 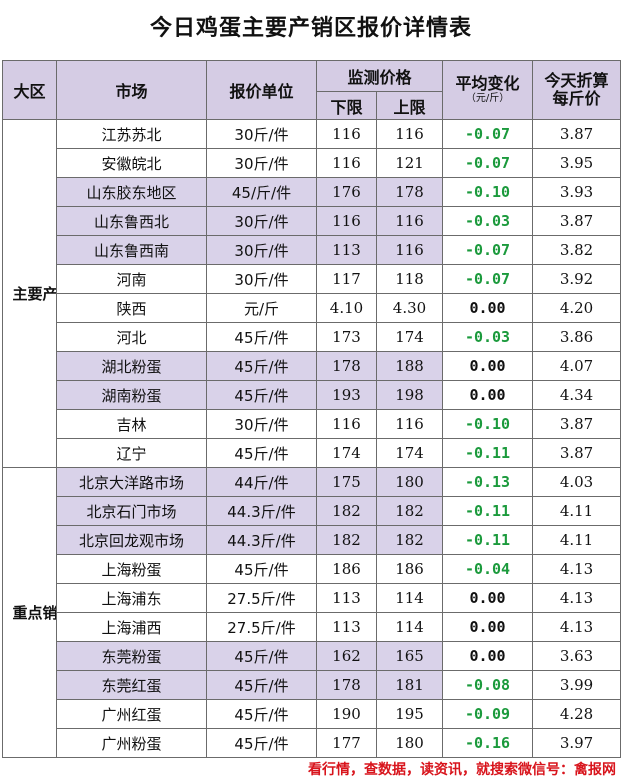 What do you see at coordinates (409, 366) in the screenshot?
I see `upper-price-cell: 188` at bounding box center [409, 366].